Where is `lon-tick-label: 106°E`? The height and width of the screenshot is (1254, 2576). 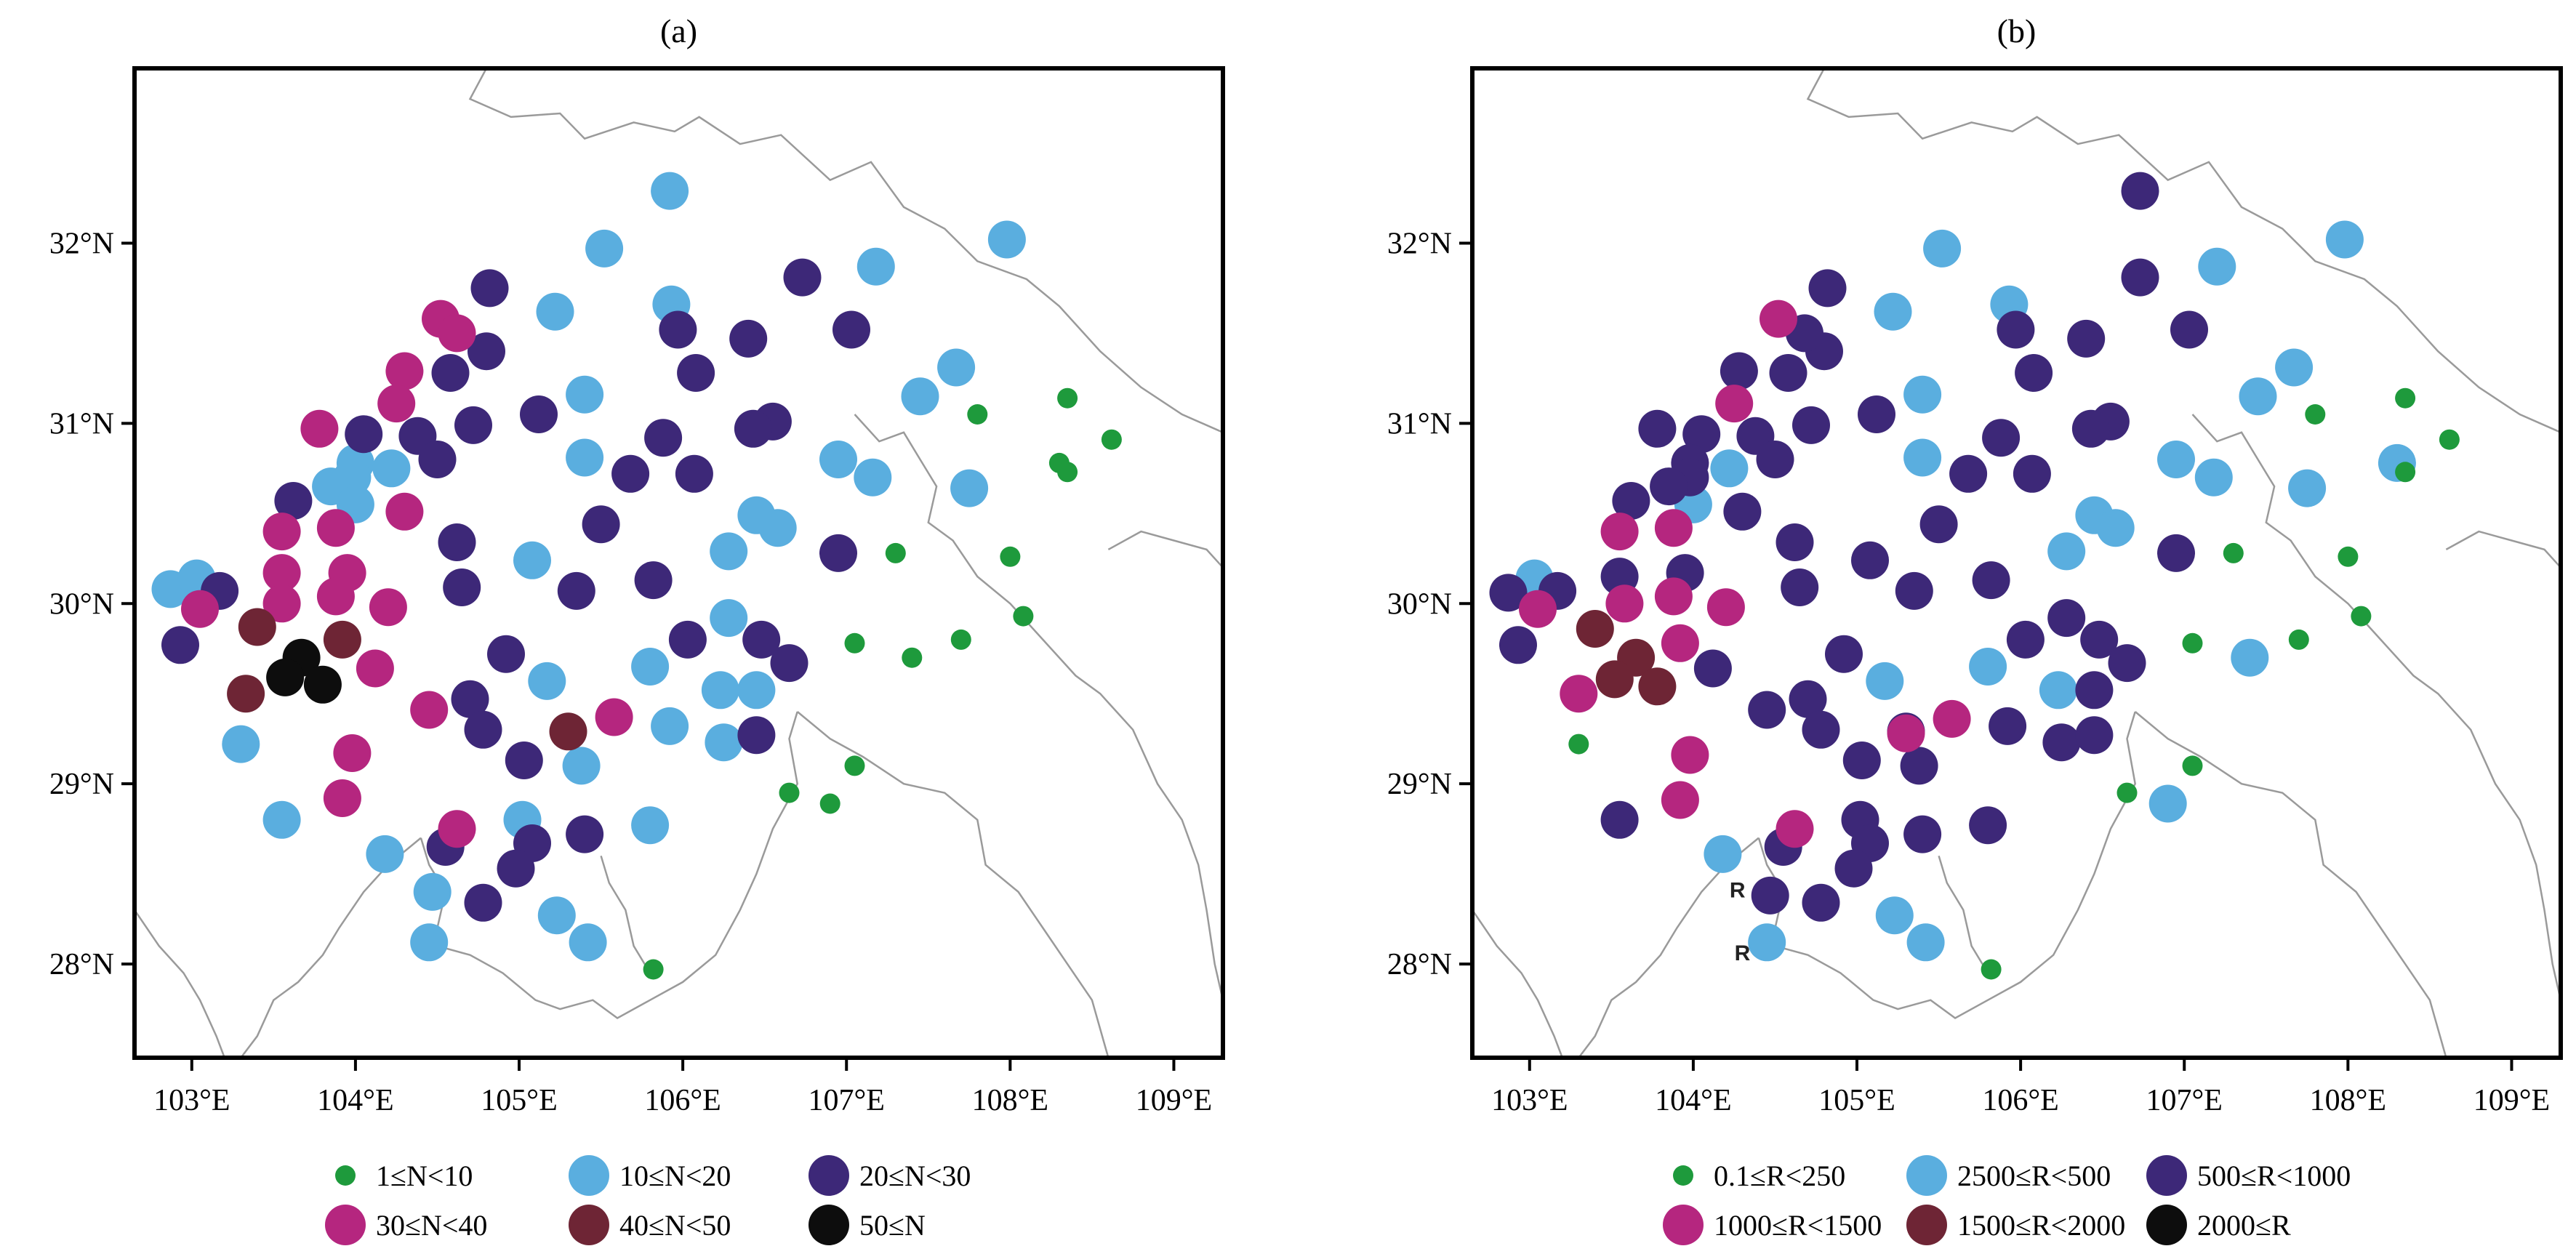
lon-tick-label: 106°E is located at coordinates (682, 1100).